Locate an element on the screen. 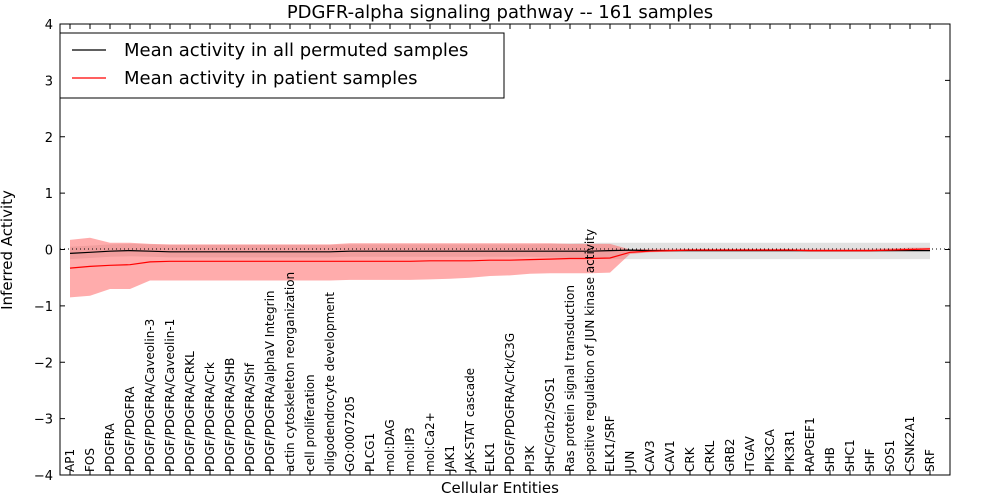 The image size is (1000, 500). x-category-label: JAK-STAT cascade is located at coordinates (470, 420).